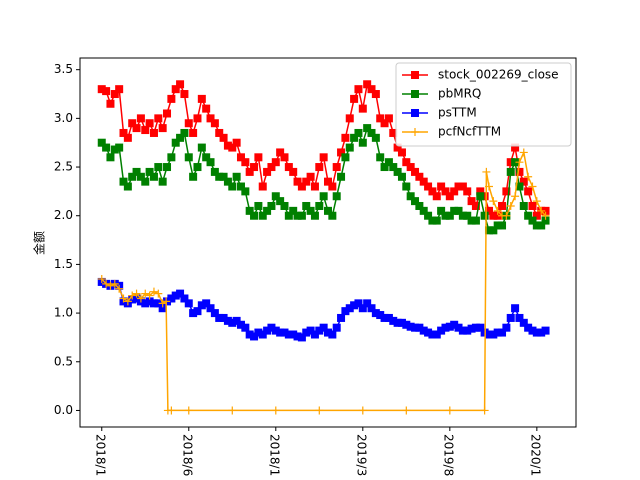 Image resolution: width=640 pixels, height=480 pixels. I want to click on y-tick-label: 3.5, so click(63, 69).